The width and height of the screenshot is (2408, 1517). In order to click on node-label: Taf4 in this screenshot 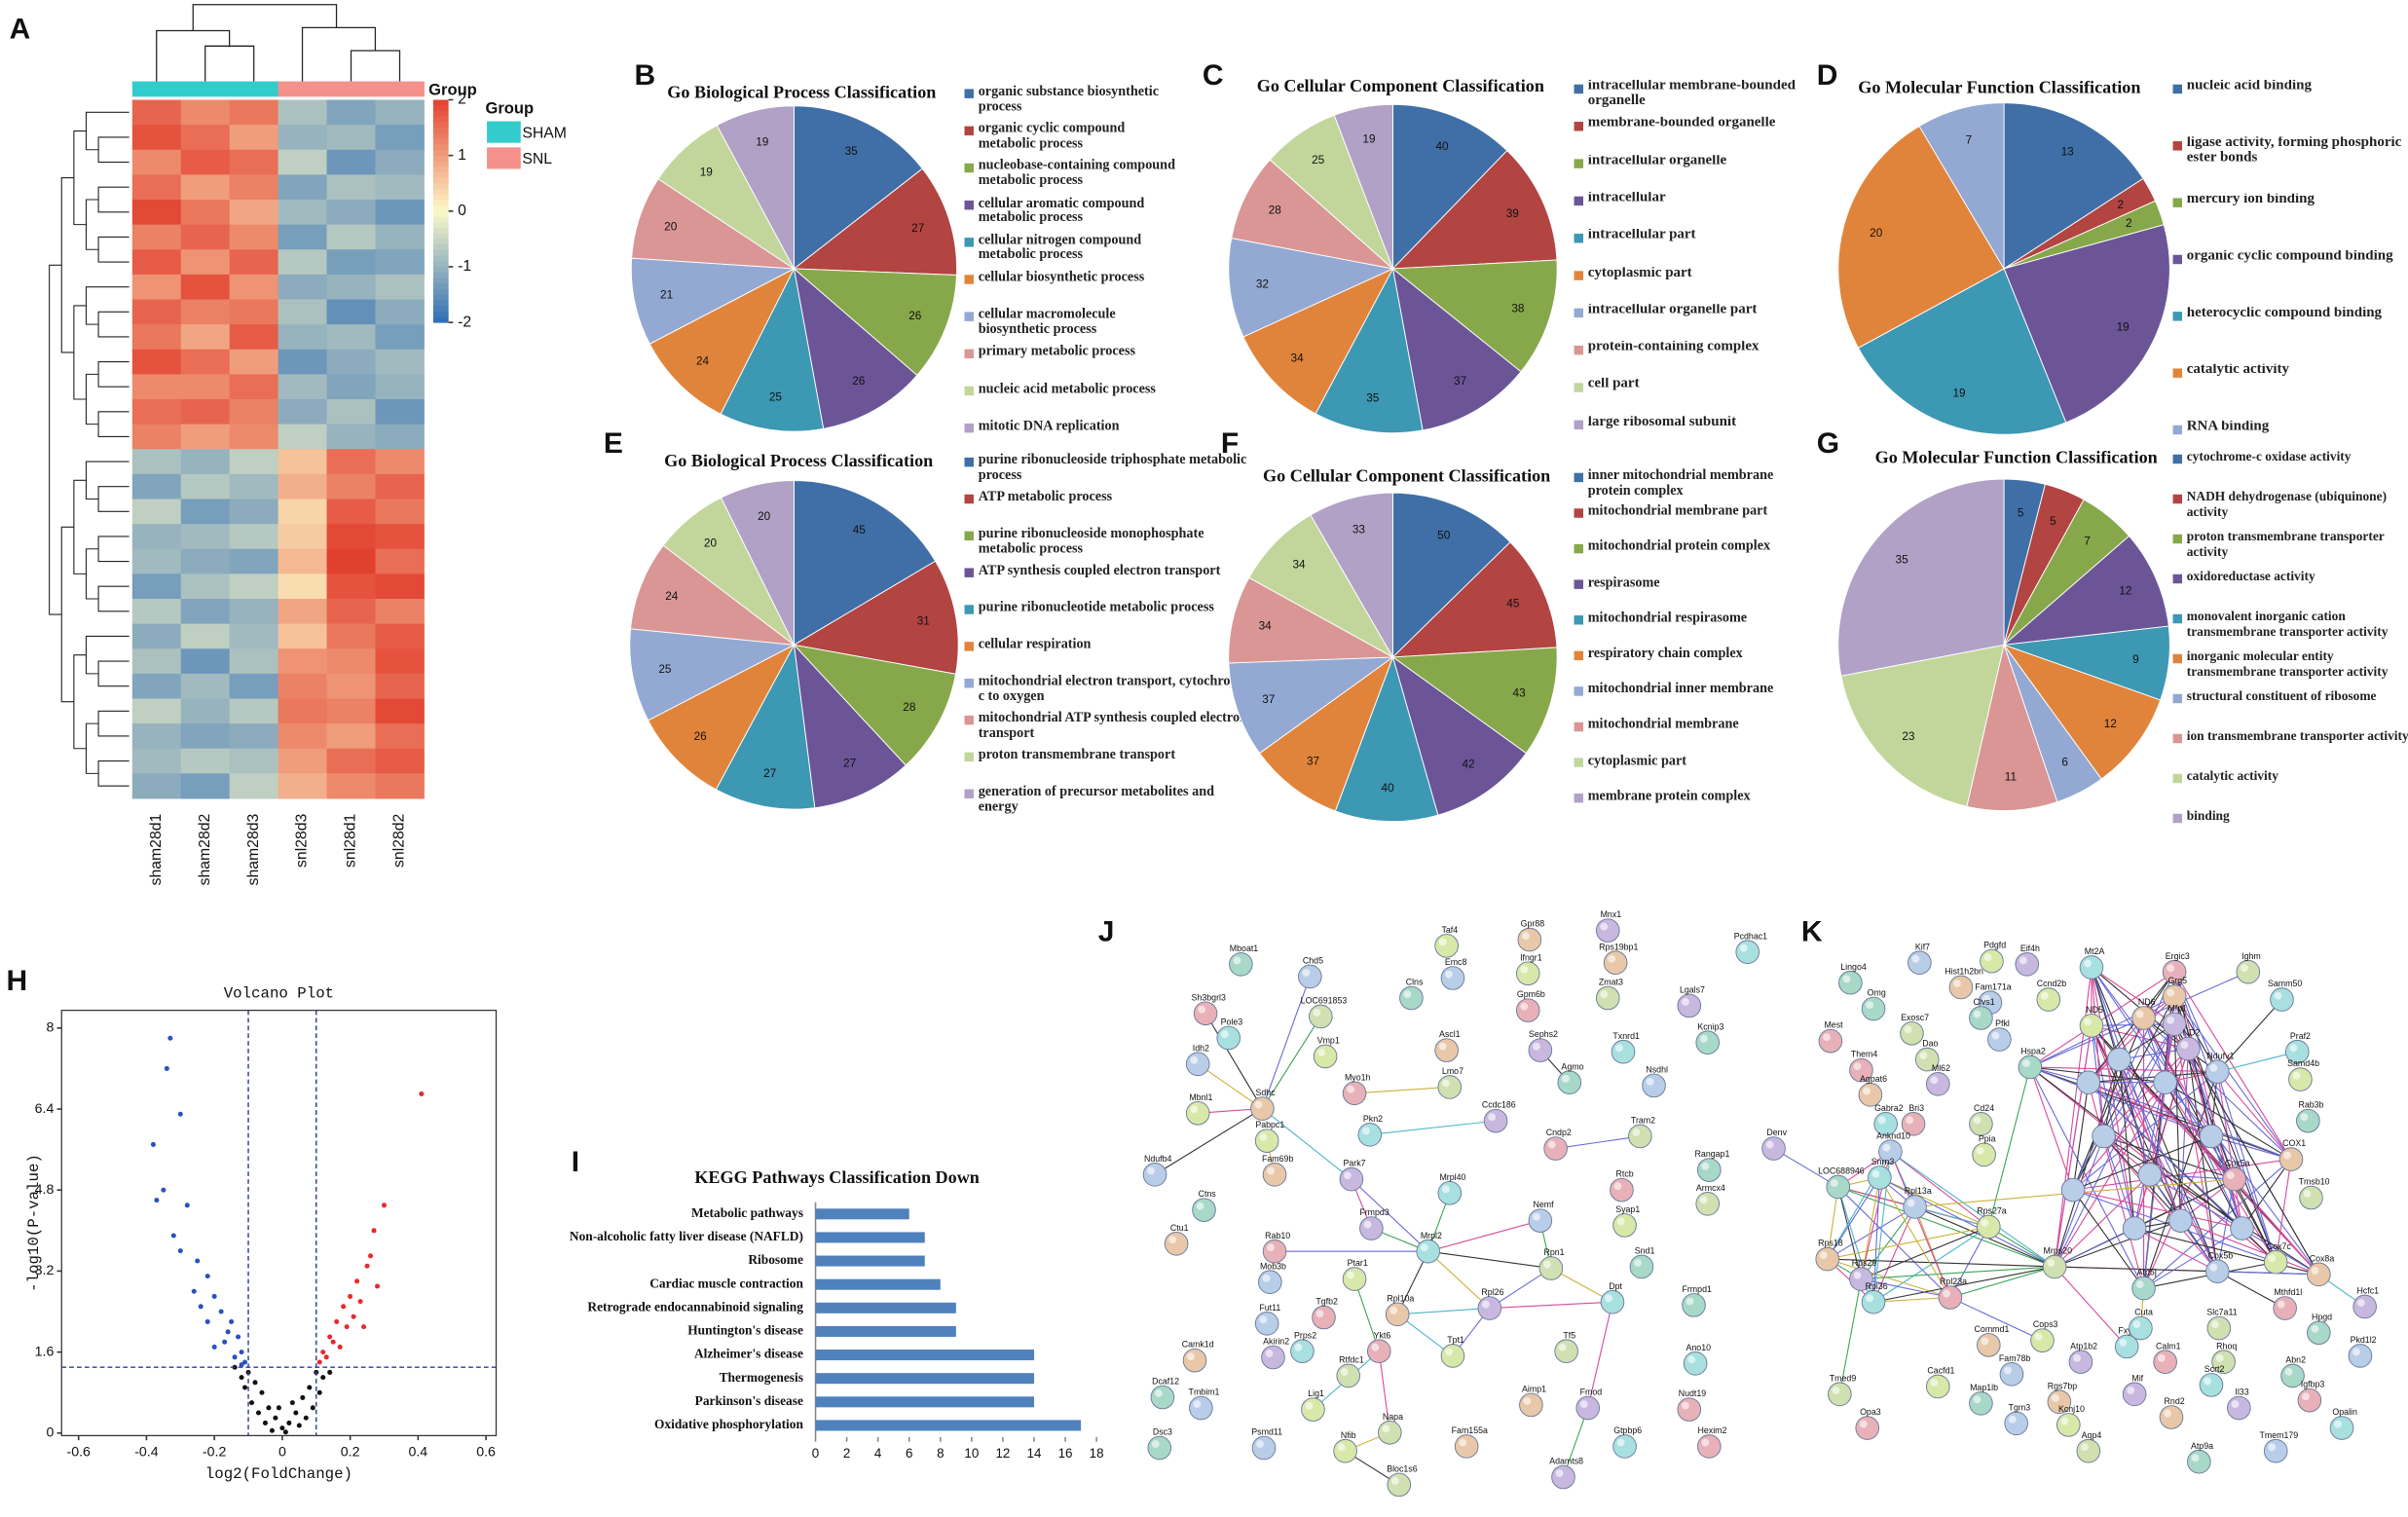, I will do `click(1450, 930)`.